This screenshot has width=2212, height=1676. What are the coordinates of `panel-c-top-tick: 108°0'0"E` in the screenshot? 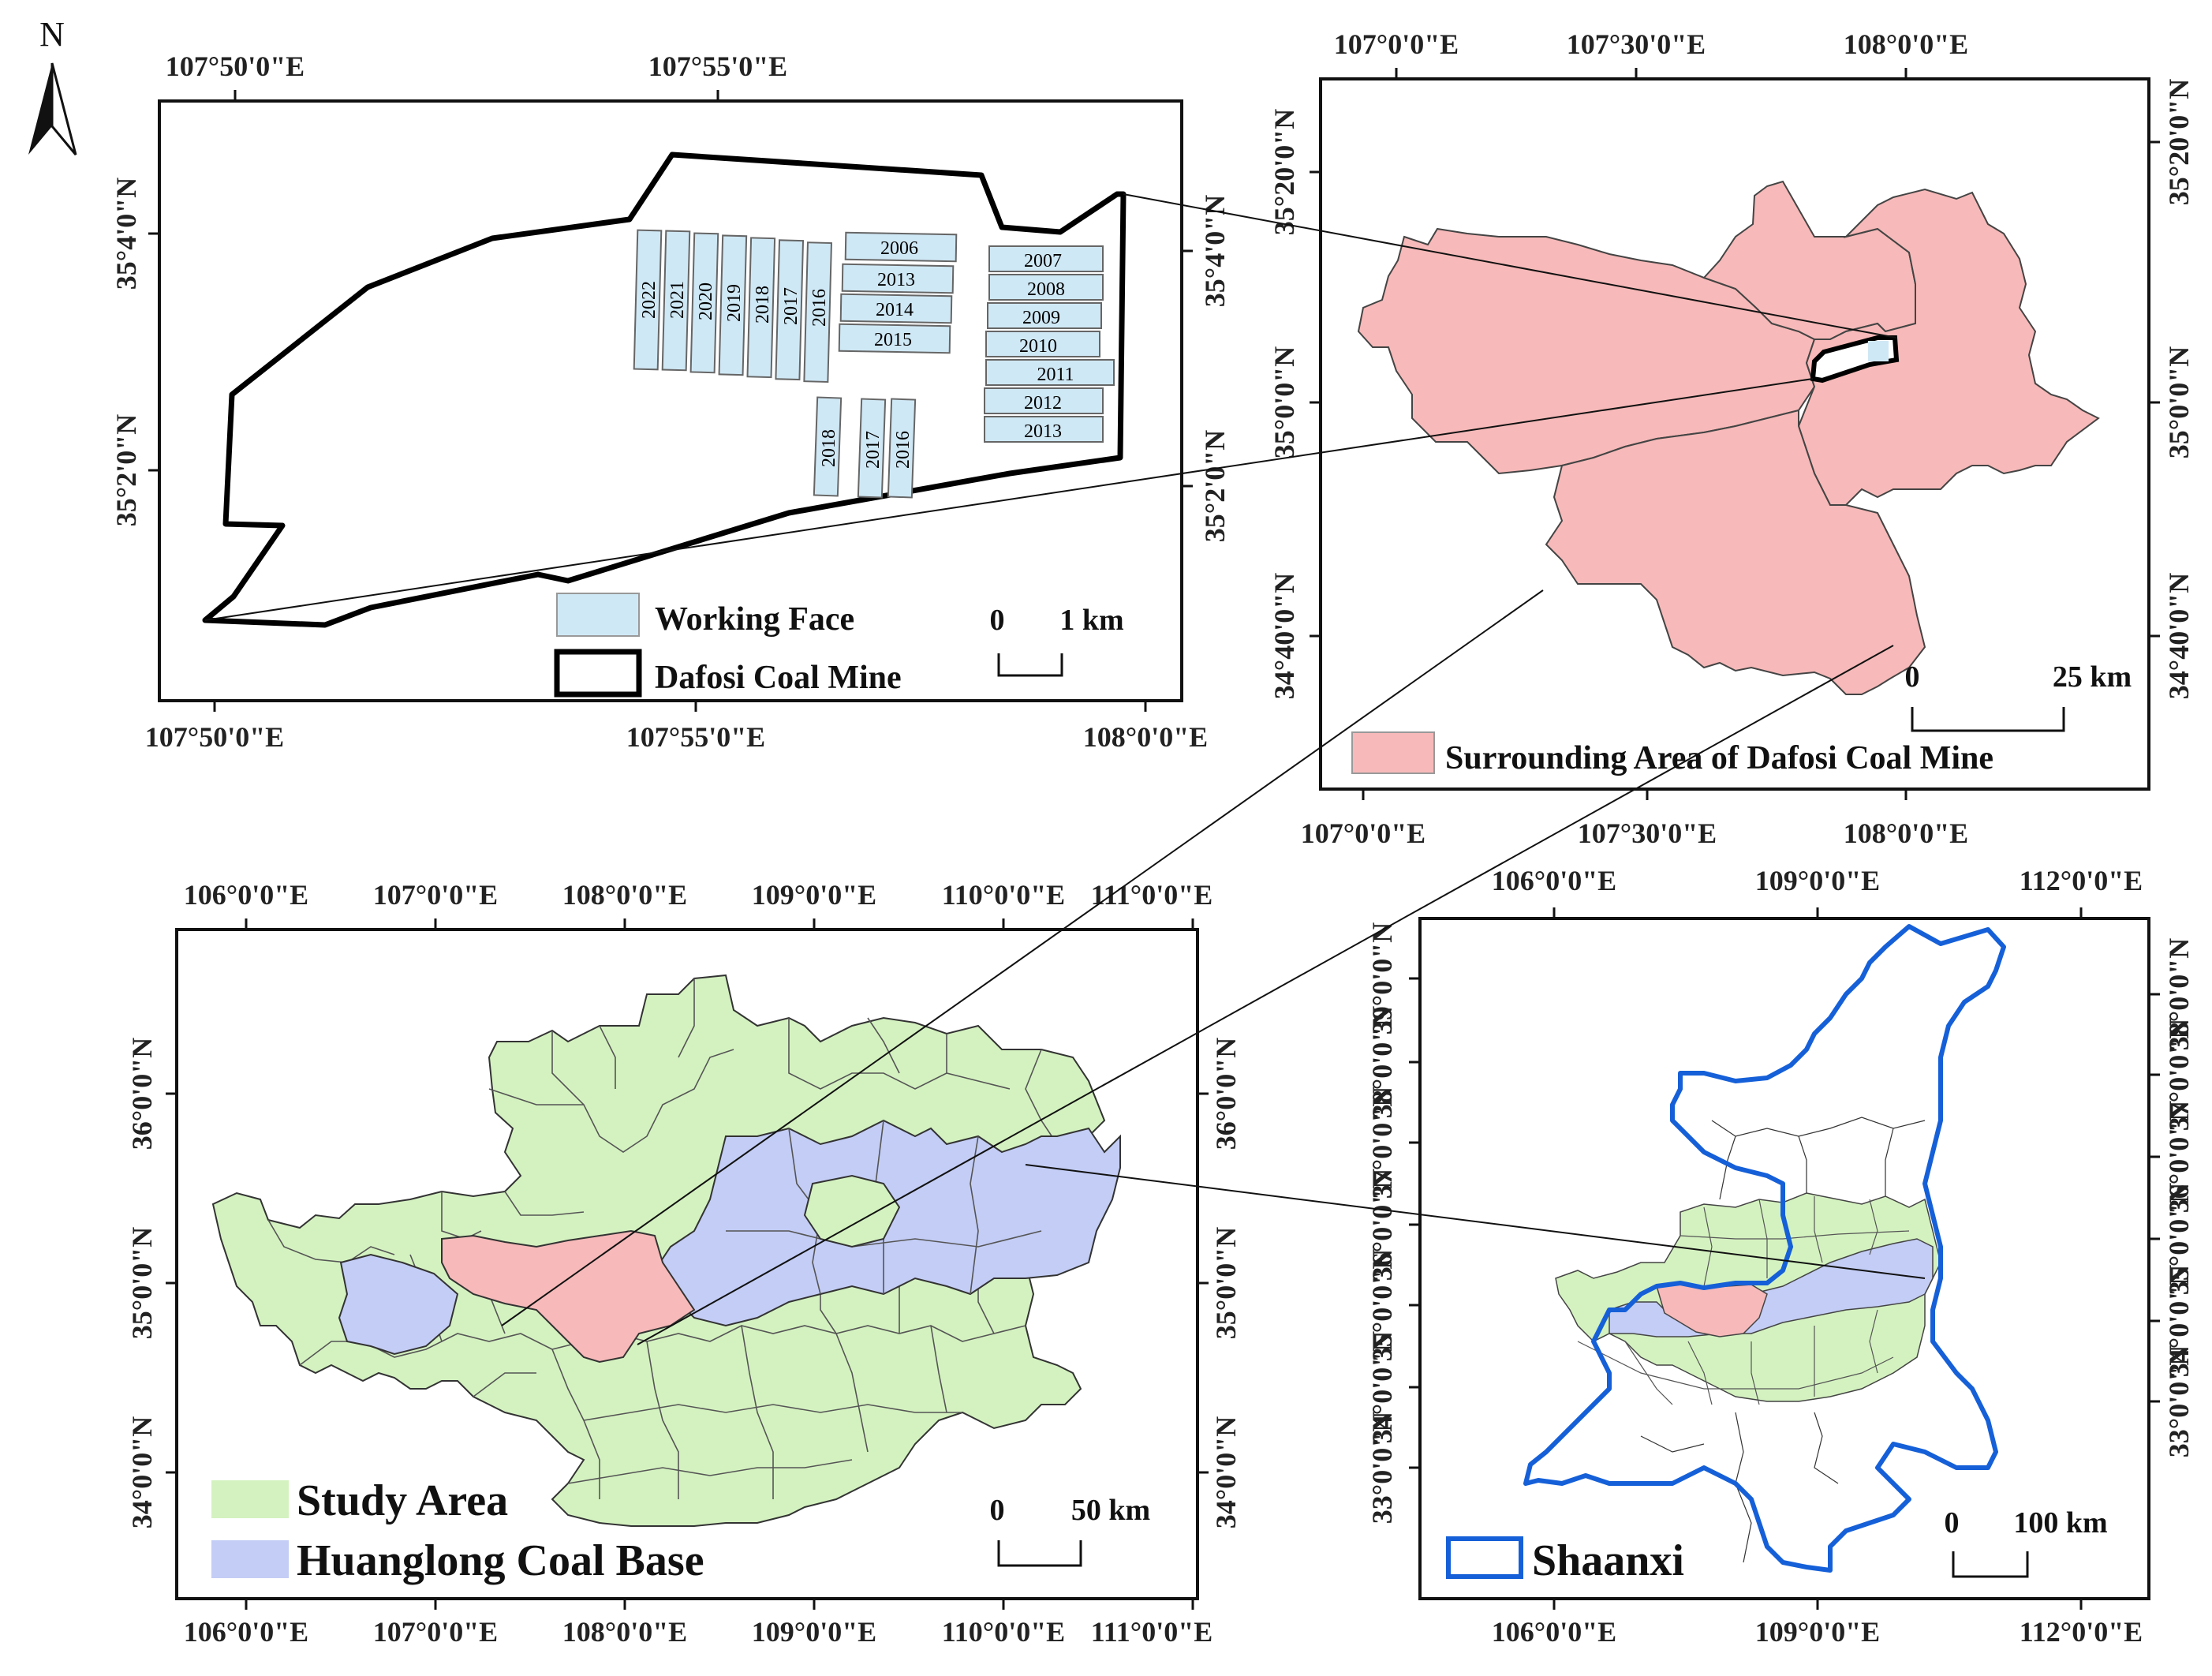 It's located at (624, 895).